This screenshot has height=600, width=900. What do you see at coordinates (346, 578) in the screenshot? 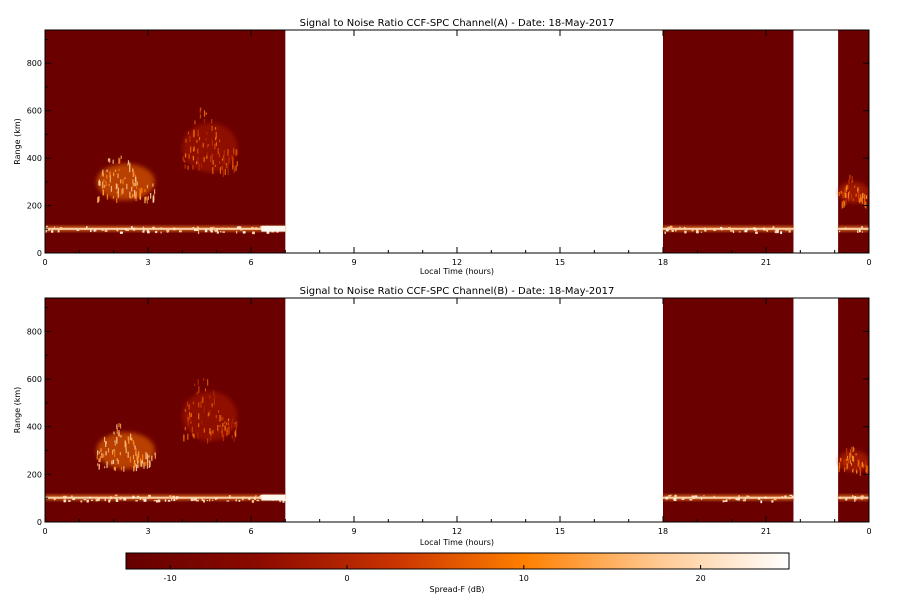
I see `colorbar-tick-label: 0` at bounding box center [346, 578].